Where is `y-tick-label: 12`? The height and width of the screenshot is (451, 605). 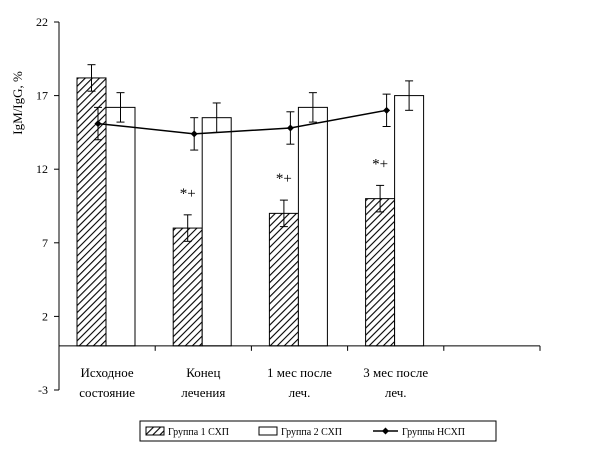
y-tick-label: 12 is located at coordinates (42, 169).